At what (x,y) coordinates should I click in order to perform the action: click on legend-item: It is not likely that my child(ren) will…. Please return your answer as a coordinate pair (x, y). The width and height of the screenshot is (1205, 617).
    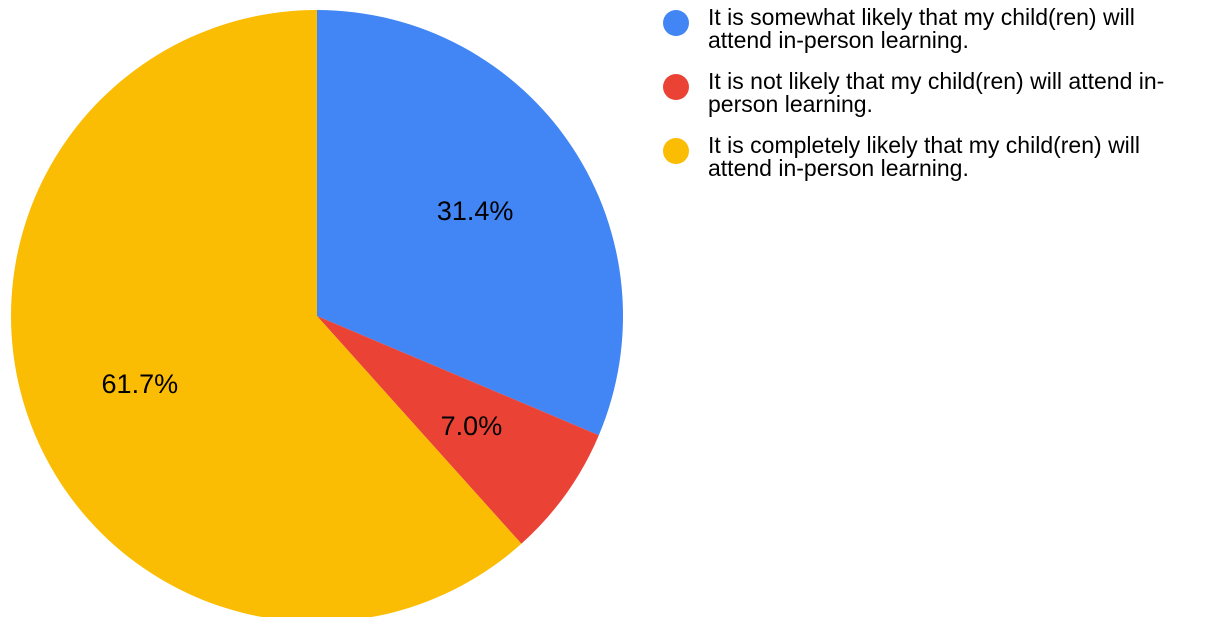
    Looking at the image, I should click on (930, 93).